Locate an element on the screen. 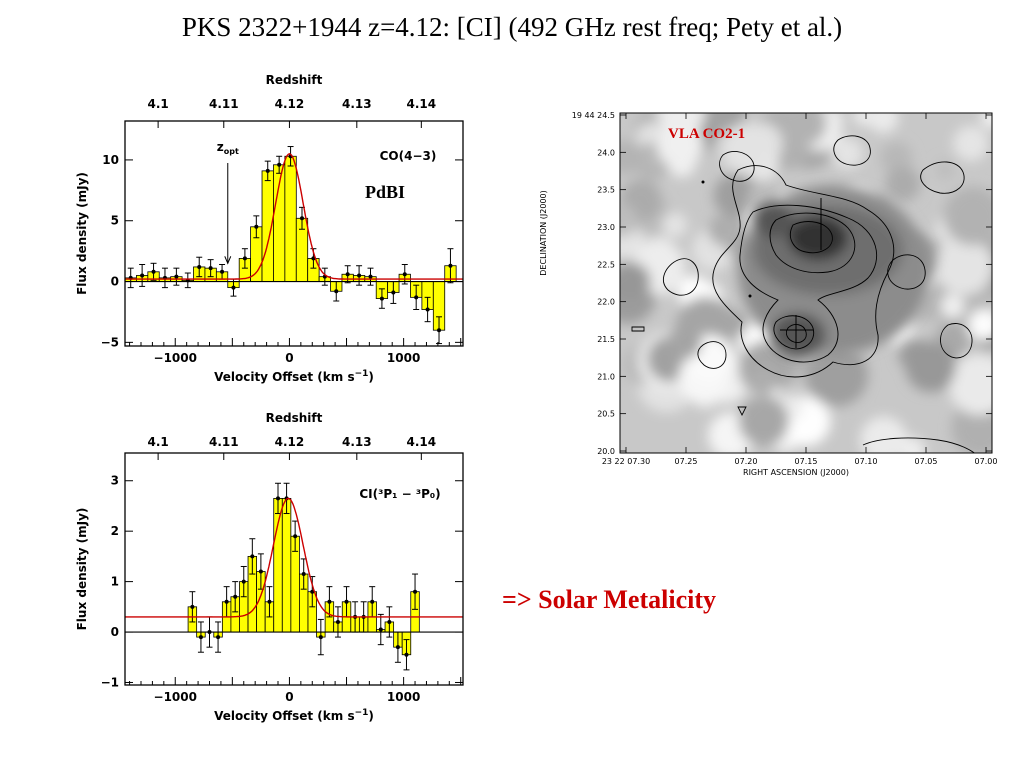 Image resolution: width=1024 pixels, height=768 pixels. redshift-axis-label: Redshift is located at coordinates (294, 418).